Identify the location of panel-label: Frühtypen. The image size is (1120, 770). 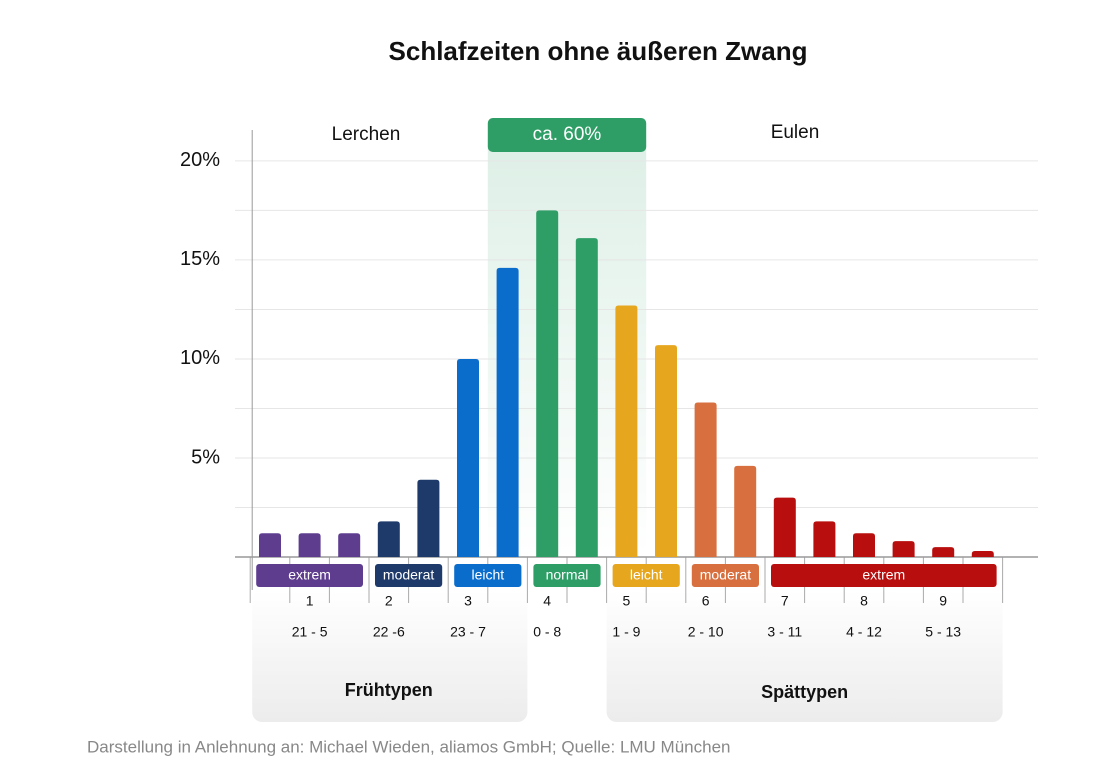
(389, 690).